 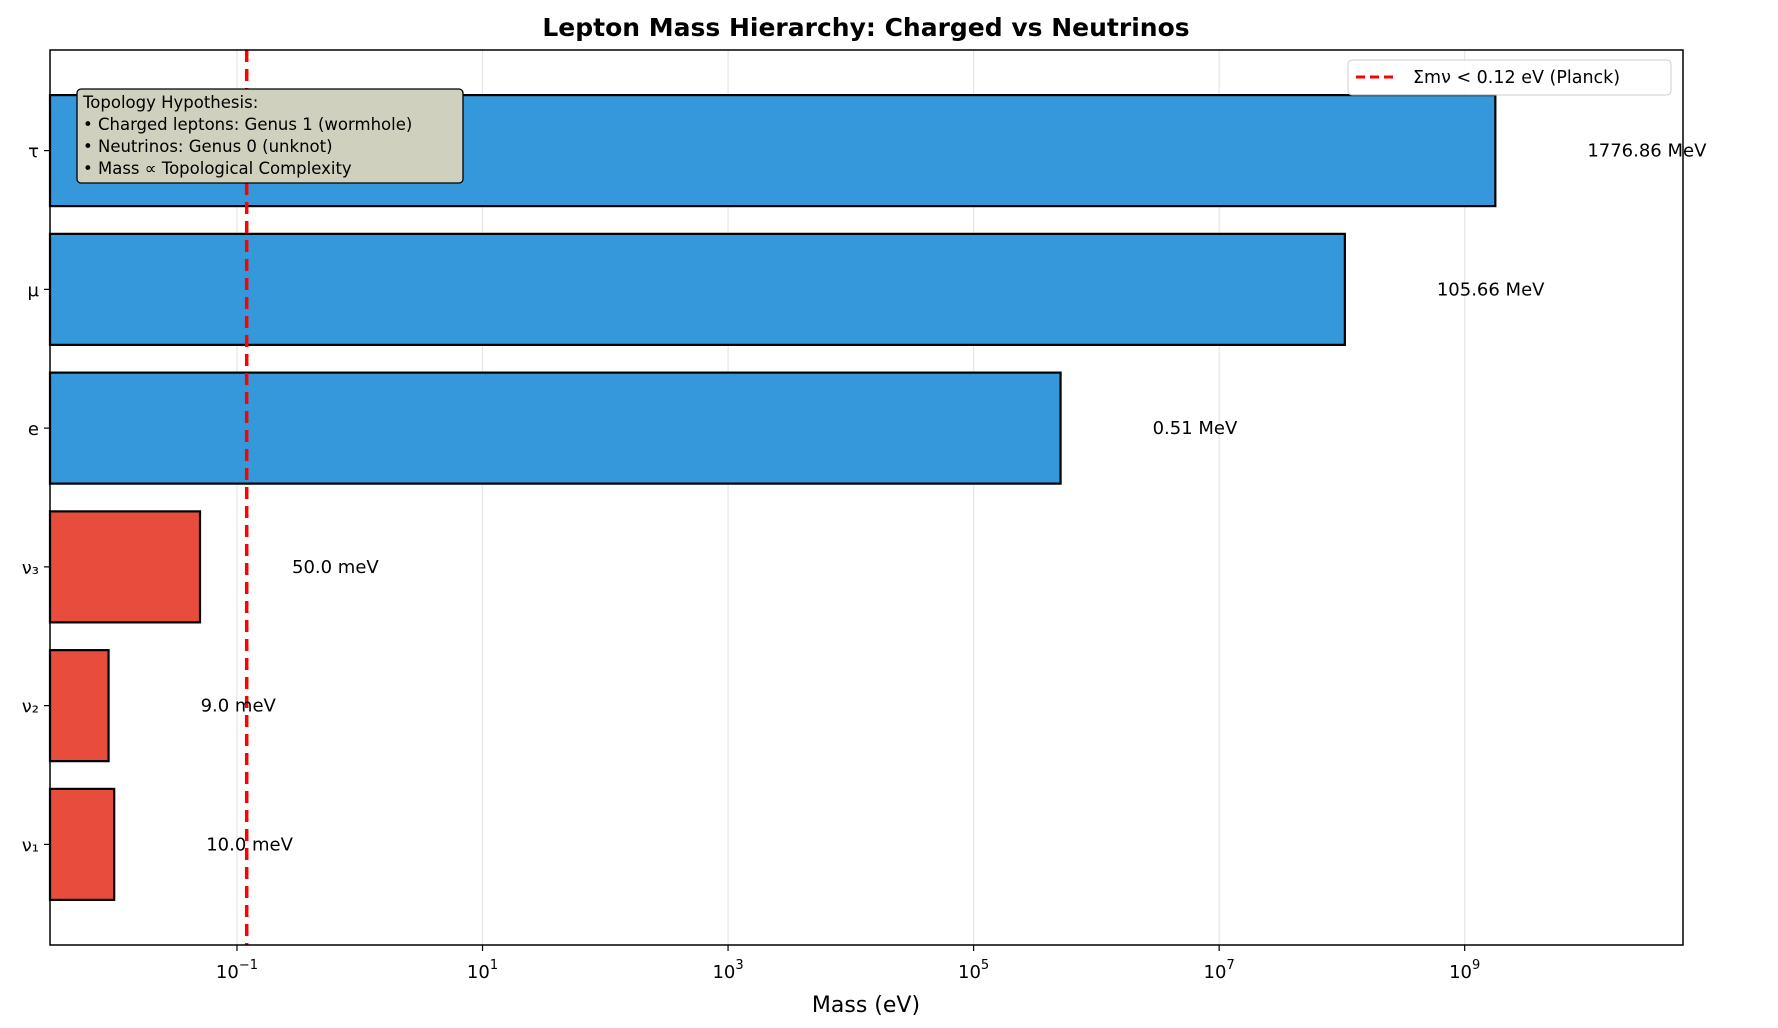 I want to click on legend-entry-planck: Σmν < 0.12 eV (Planck), so click(x=1516, y=78).